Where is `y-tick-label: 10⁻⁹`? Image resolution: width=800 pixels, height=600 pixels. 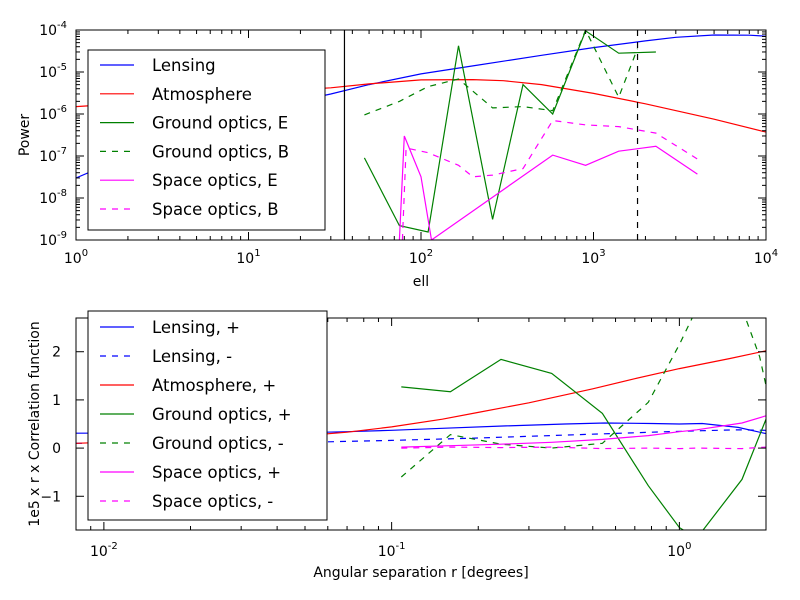 y-tick-label: 10⁻⁹ is located at coordinates (53, 239).